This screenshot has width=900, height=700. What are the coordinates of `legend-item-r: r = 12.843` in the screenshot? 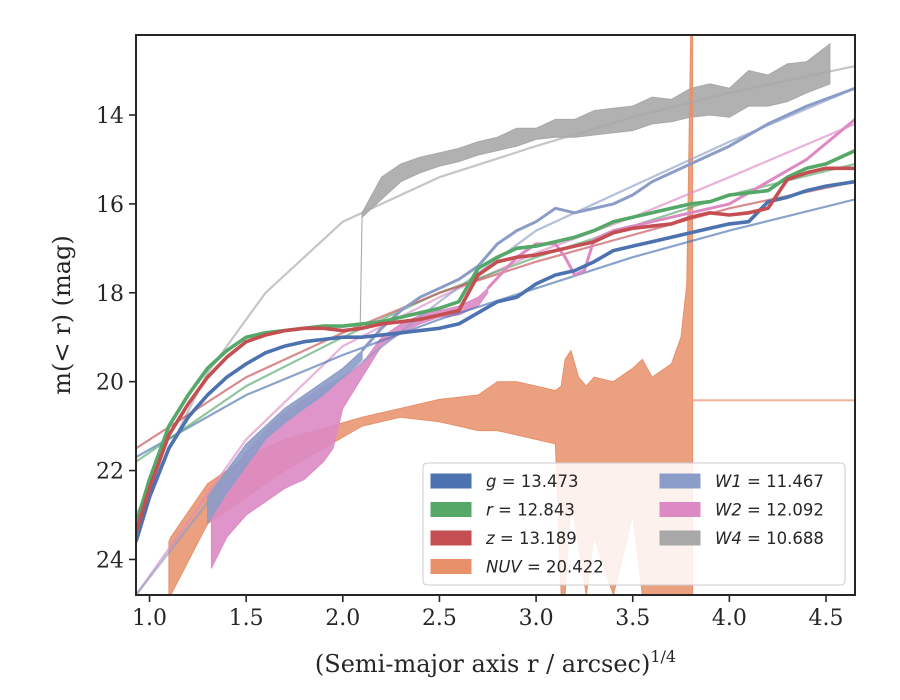 It's located at (502, 510).